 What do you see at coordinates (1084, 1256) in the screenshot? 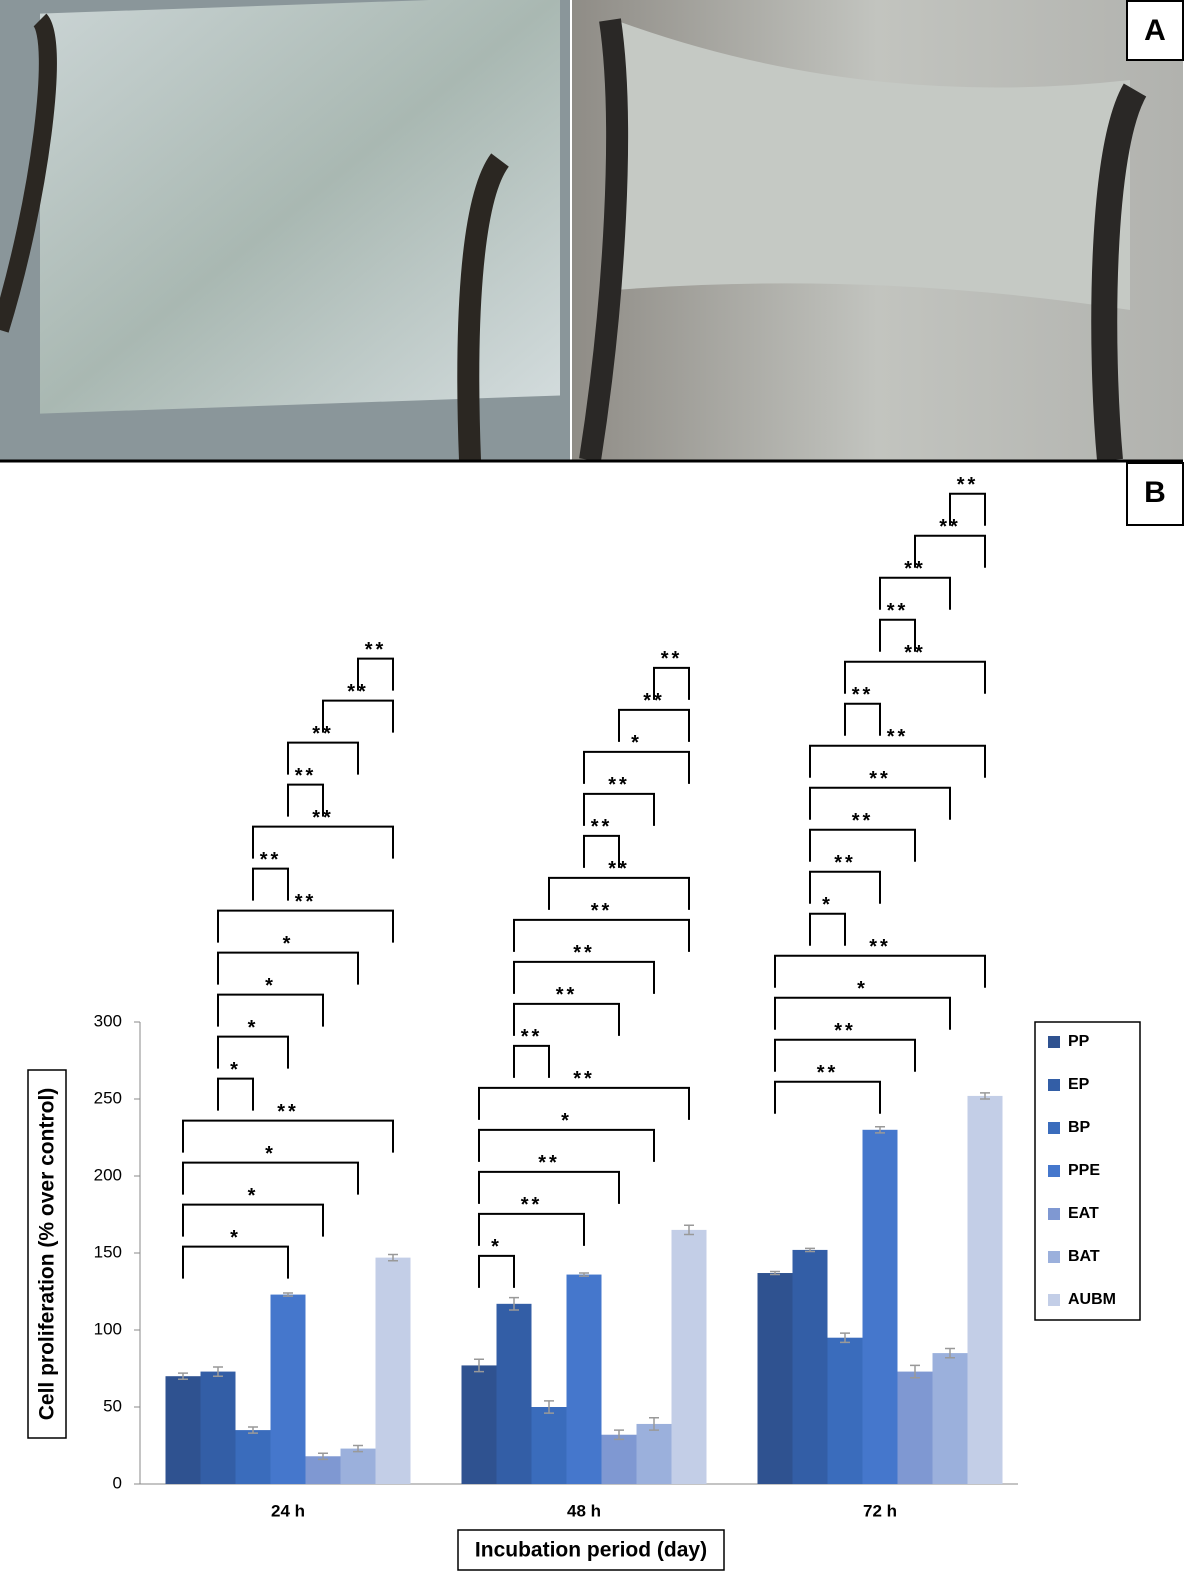
I see `legend-label: BAT` at bounding box center [1084, 1256].